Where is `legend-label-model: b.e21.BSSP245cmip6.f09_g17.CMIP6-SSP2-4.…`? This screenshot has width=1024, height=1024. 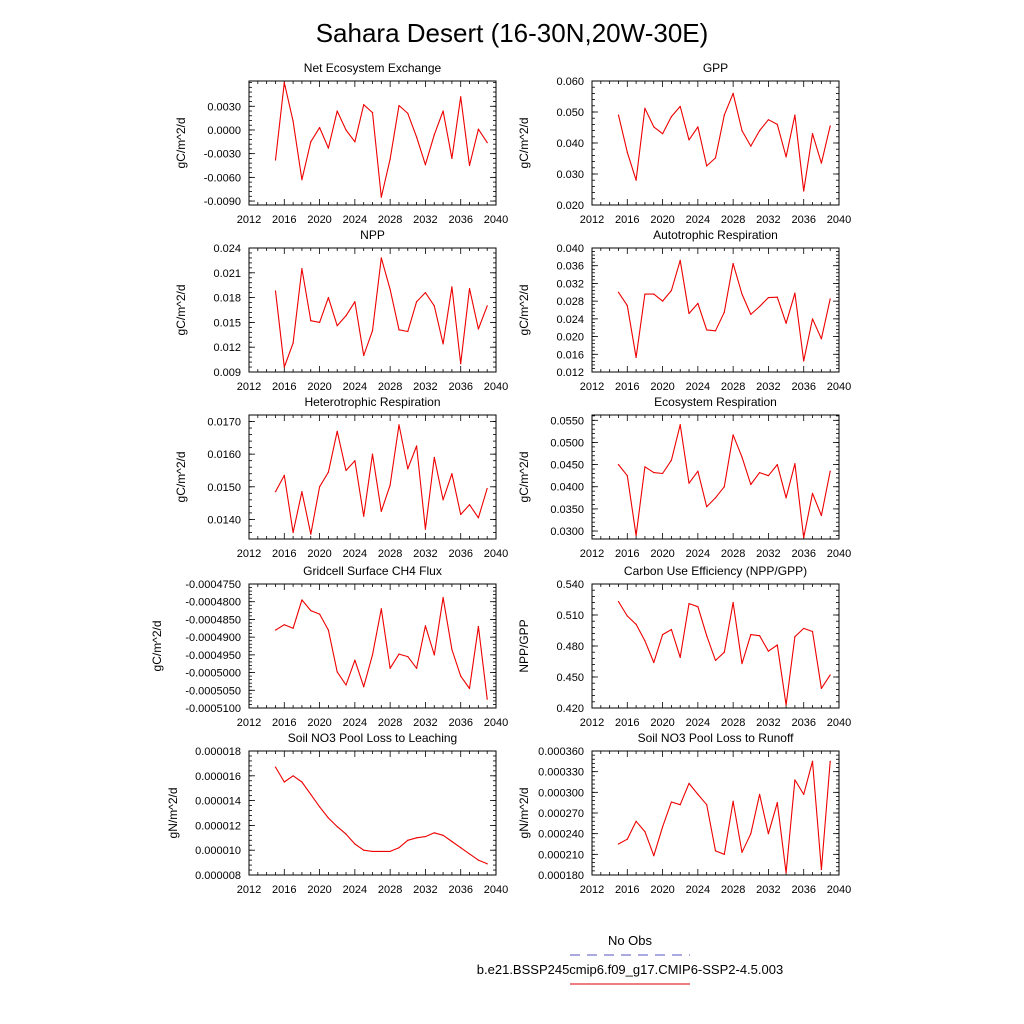
legend-label-model: b.e21.BSSP245cmip6.f09_g17.CMIP6-SSP2-4.… is located at coordinates (630, 969).